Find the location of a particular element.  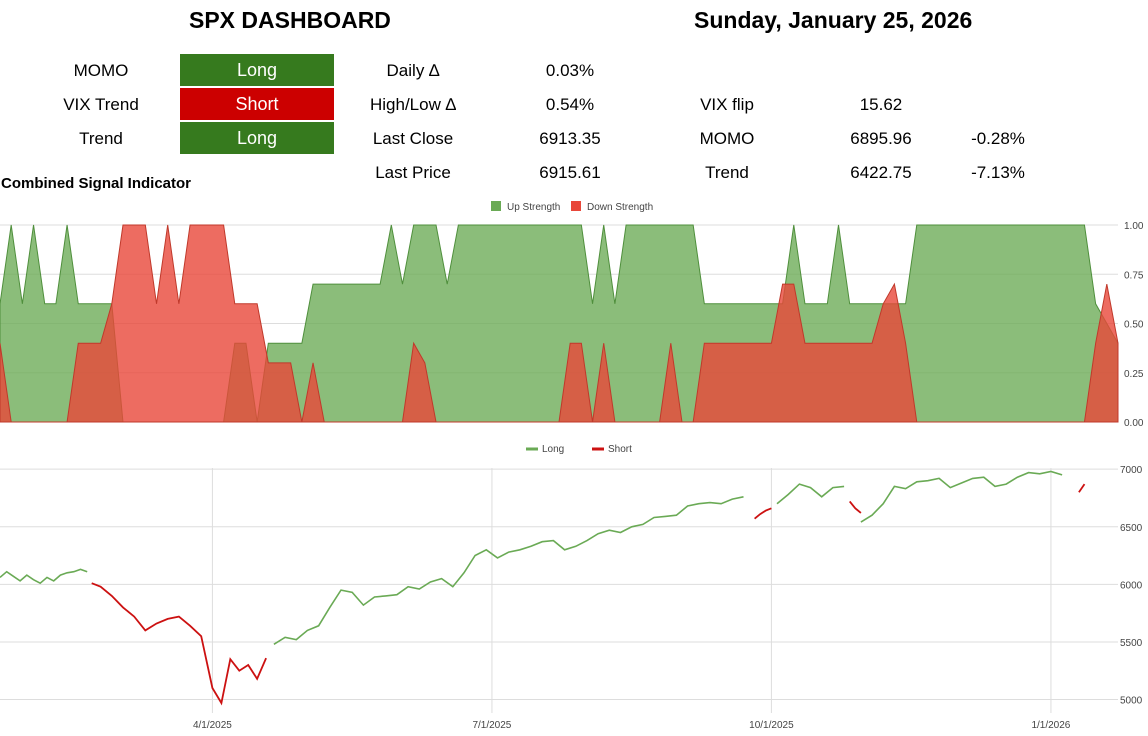

y-tick-label: 0.50 is located at coordinates (1134, 325).